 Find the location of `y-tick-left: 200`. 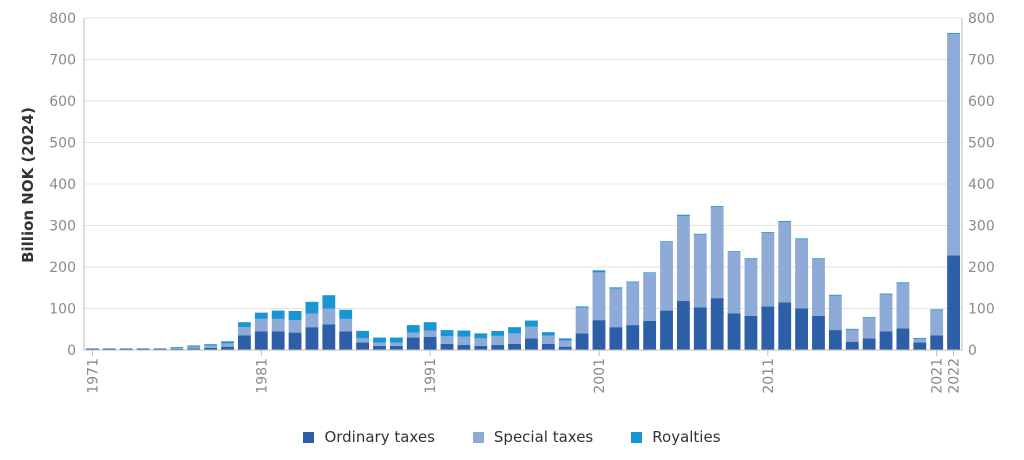

y-tick-left: 200 is located at coordinates (62, 268).